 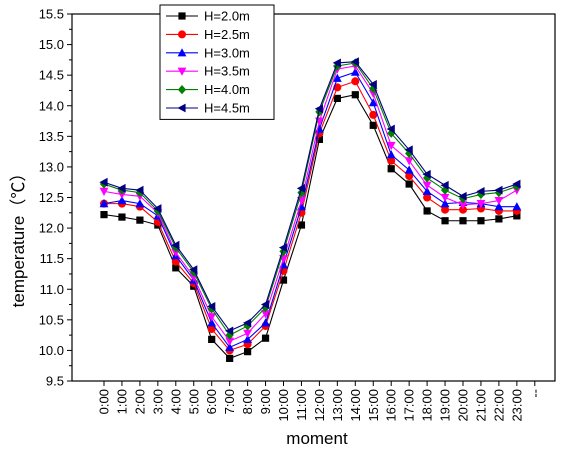 What do you see at coordinates (139, 401) in the screenshot?
I see `x-tick-label: 2:00` at bounding box center [139, 401].